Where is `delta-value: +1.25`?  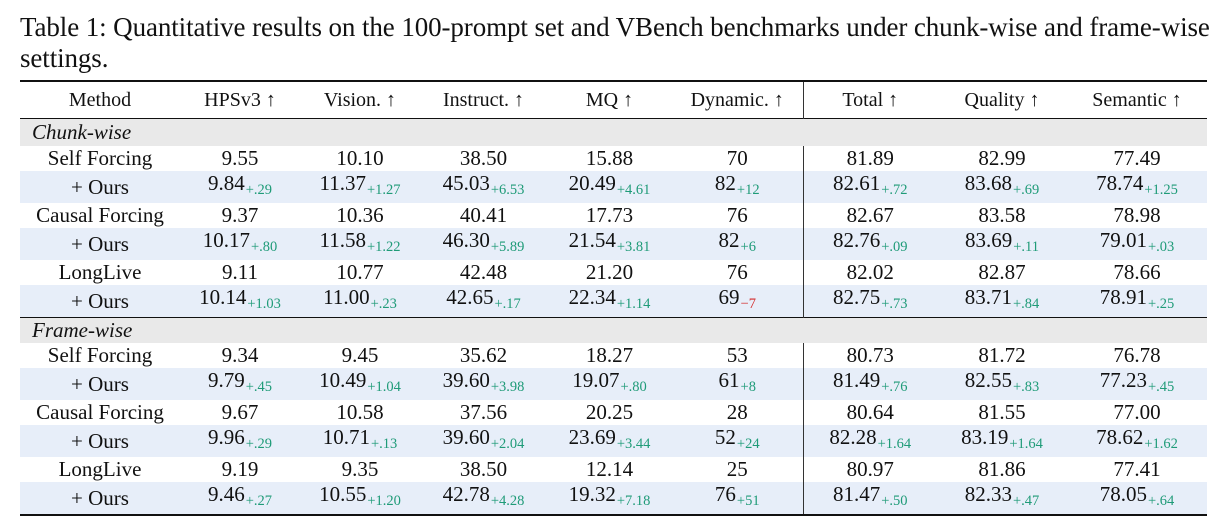 delta-value: +1.25 is located at coordinates (1161, 190).